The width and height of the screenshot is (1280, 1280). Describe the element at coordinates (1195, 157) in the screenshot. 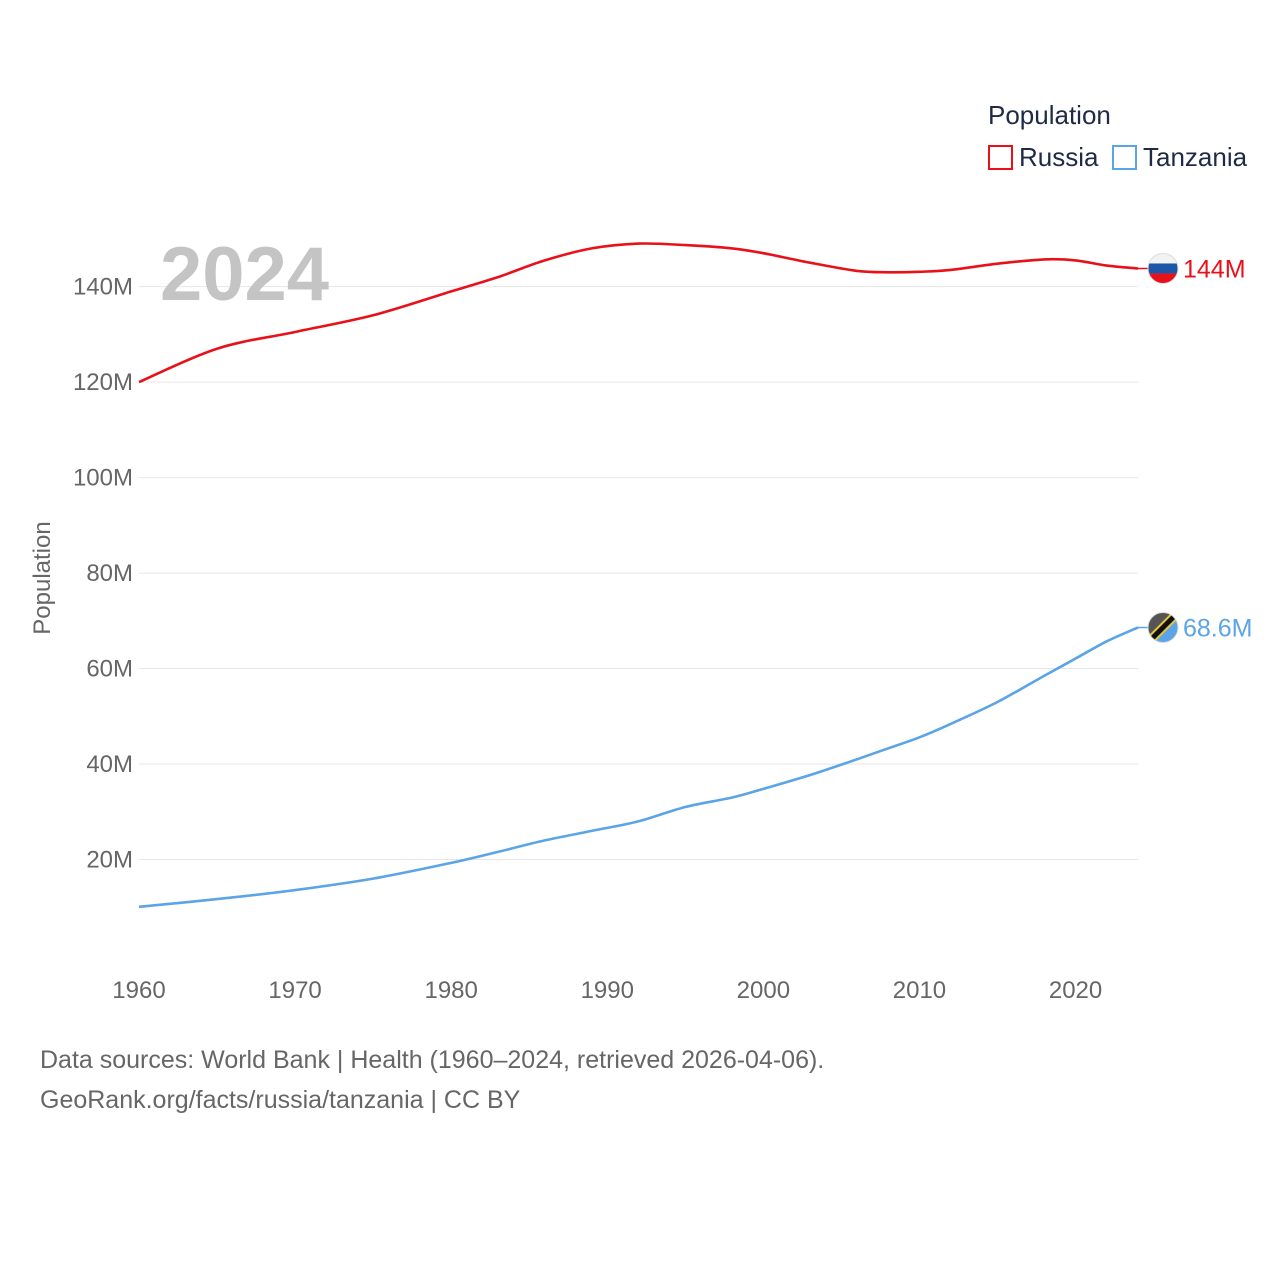

I see `legend-label: Tanzania` at that location.